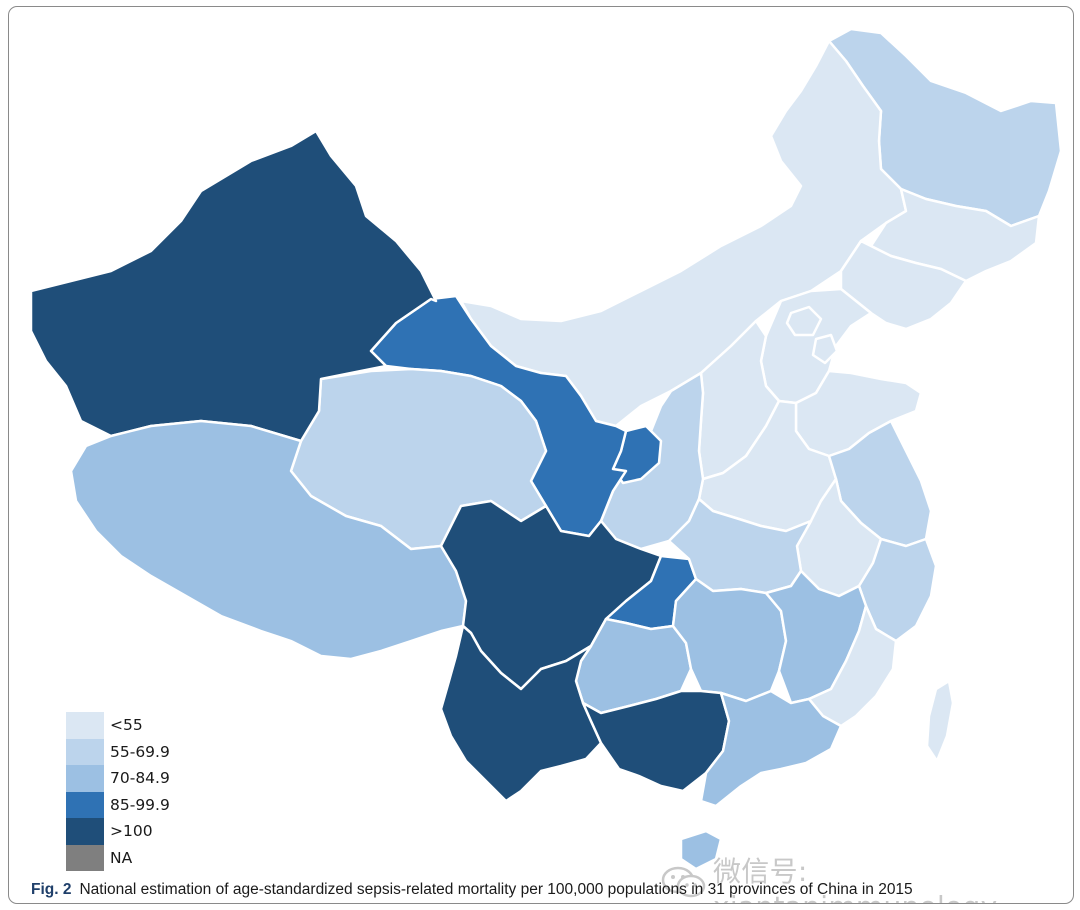 This screenshot has width=1080, height=910. I want to click on caption-label: Fig. 2, so click(51, 889).